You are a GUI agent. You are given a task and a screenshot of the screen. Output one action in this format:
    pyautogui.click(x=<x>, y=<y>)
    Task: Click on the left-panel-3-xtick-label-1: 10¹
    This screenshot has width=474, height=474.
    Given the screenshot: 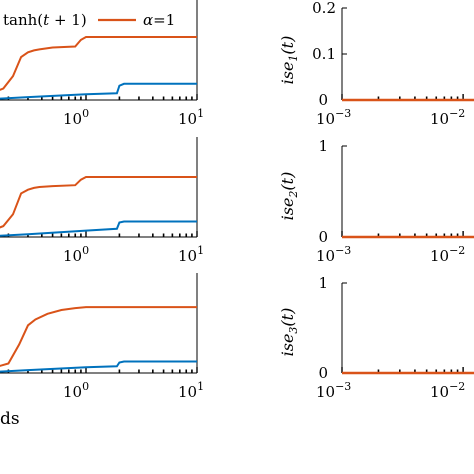 What is the action you would take?
    pyautogui.click(x=191, y=390)
    